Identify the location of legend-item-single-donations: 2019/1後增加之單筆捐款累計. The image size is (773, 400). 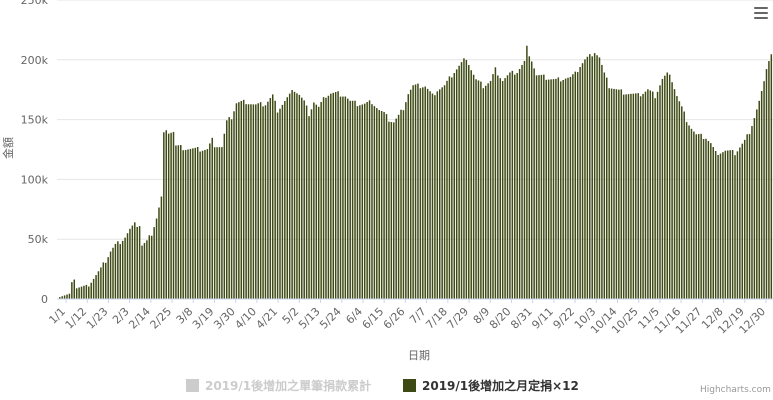
(278, 385).